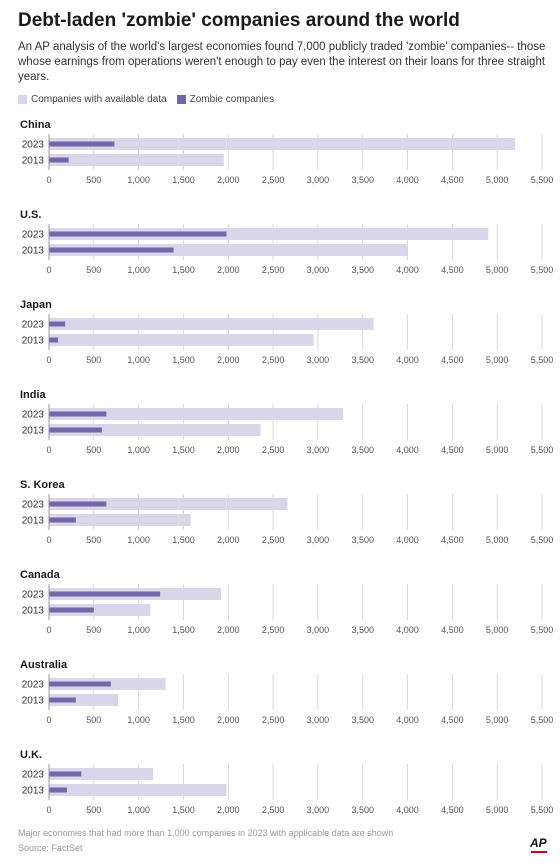 This screenshot has width=560, height=864. I want to click on bar-zombie-u-s-2023, so click(138, 234).